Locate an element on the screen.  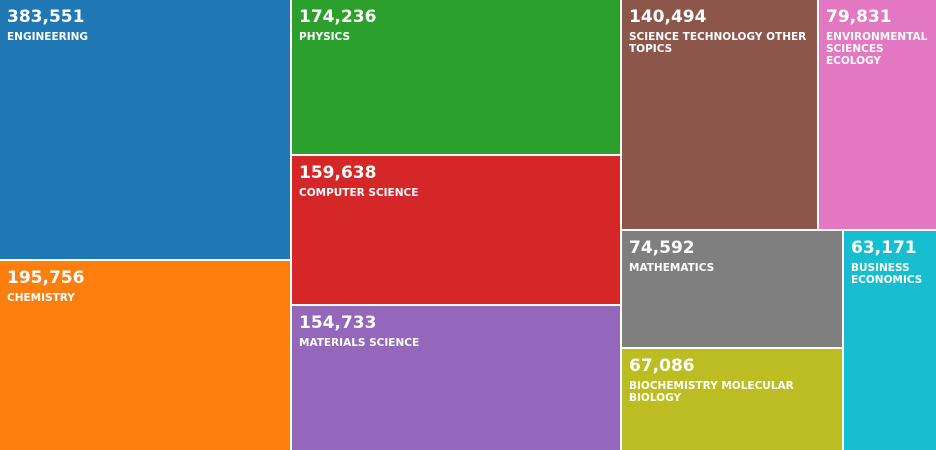
tile: 74,592 MATHEMATICS is located at coordinates (732, 289).